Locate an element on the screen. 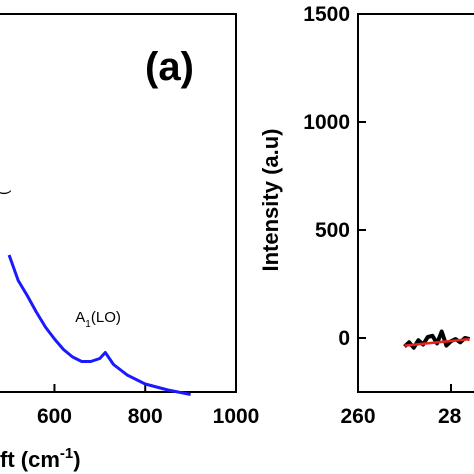 The height and width of the screenshot is (474, 474). panel-b-y-tick-label: 0 is located at coordinates (344, 338).